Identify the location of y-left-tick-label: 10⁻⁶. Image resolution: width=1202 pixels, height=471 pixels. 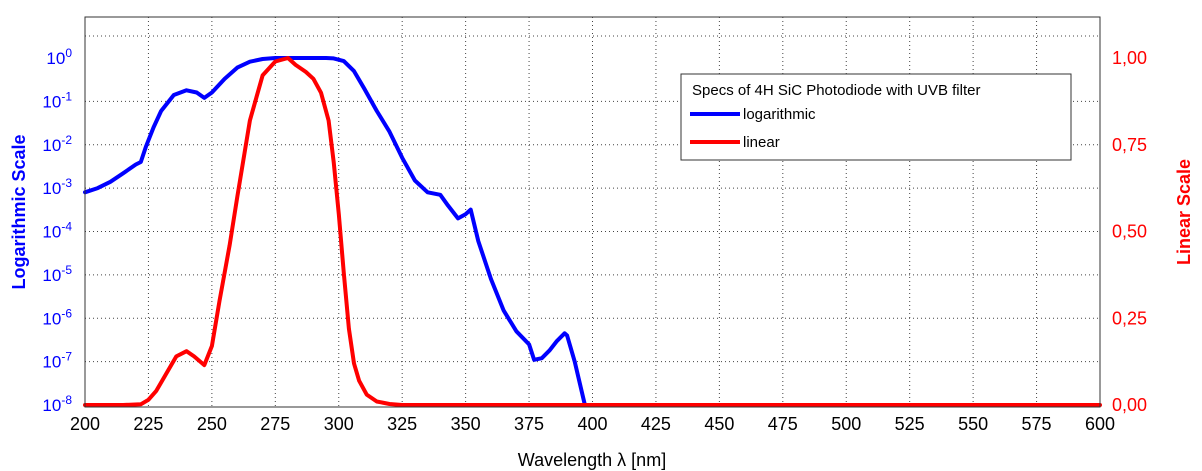
(57, 317).